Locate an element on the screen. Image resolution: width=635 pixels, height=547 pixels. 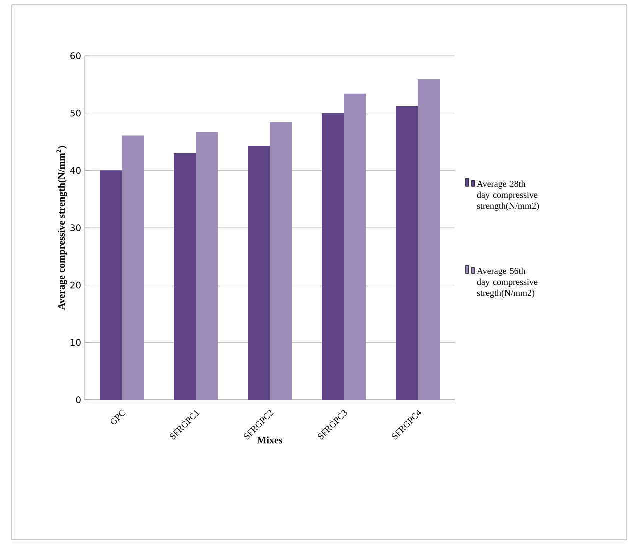
y-tick-label: 40 is located at coordinates (75, 170).